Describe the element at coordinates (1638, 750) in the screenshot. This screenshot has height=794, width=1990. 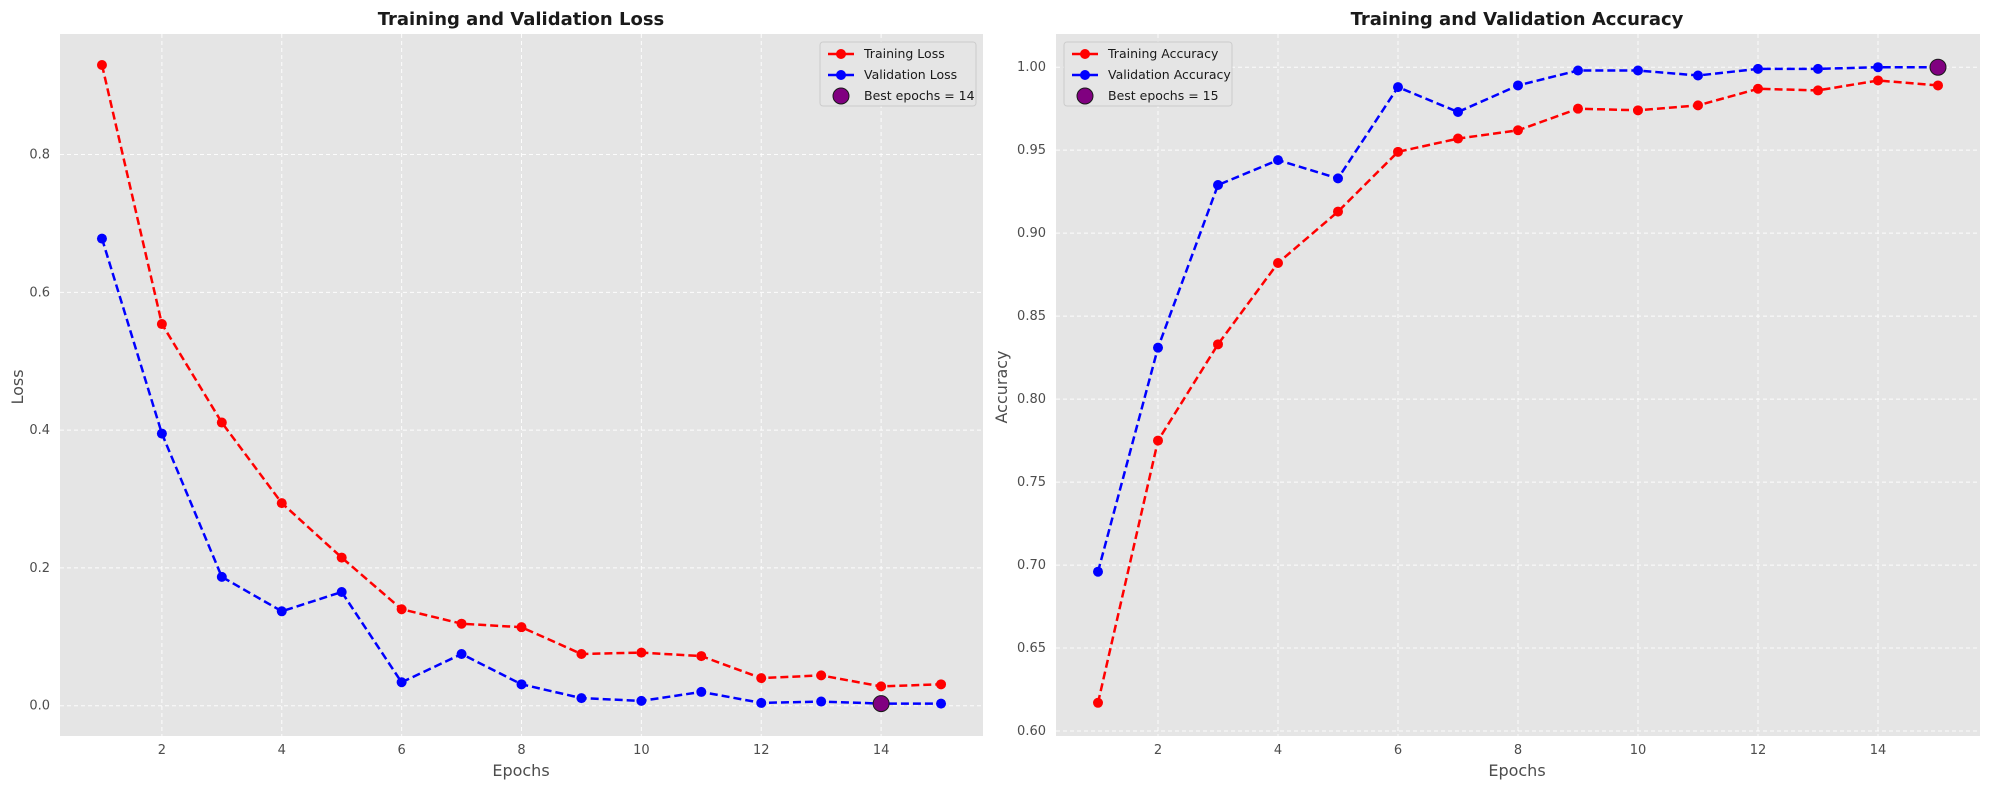
I see `accuracy-x-tick-label: 10` at that location.